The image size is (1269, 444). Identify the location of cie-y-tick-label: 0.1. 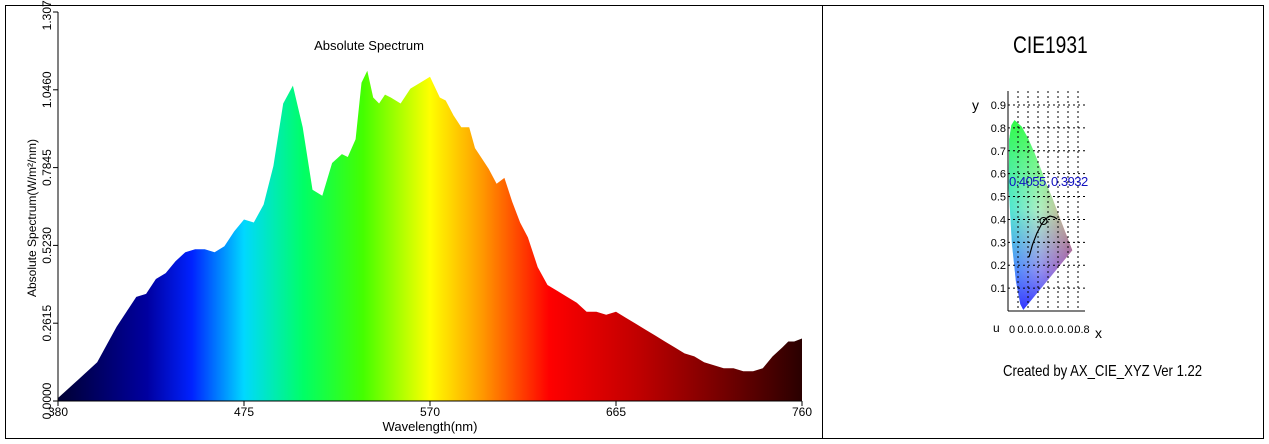
(998, 289).